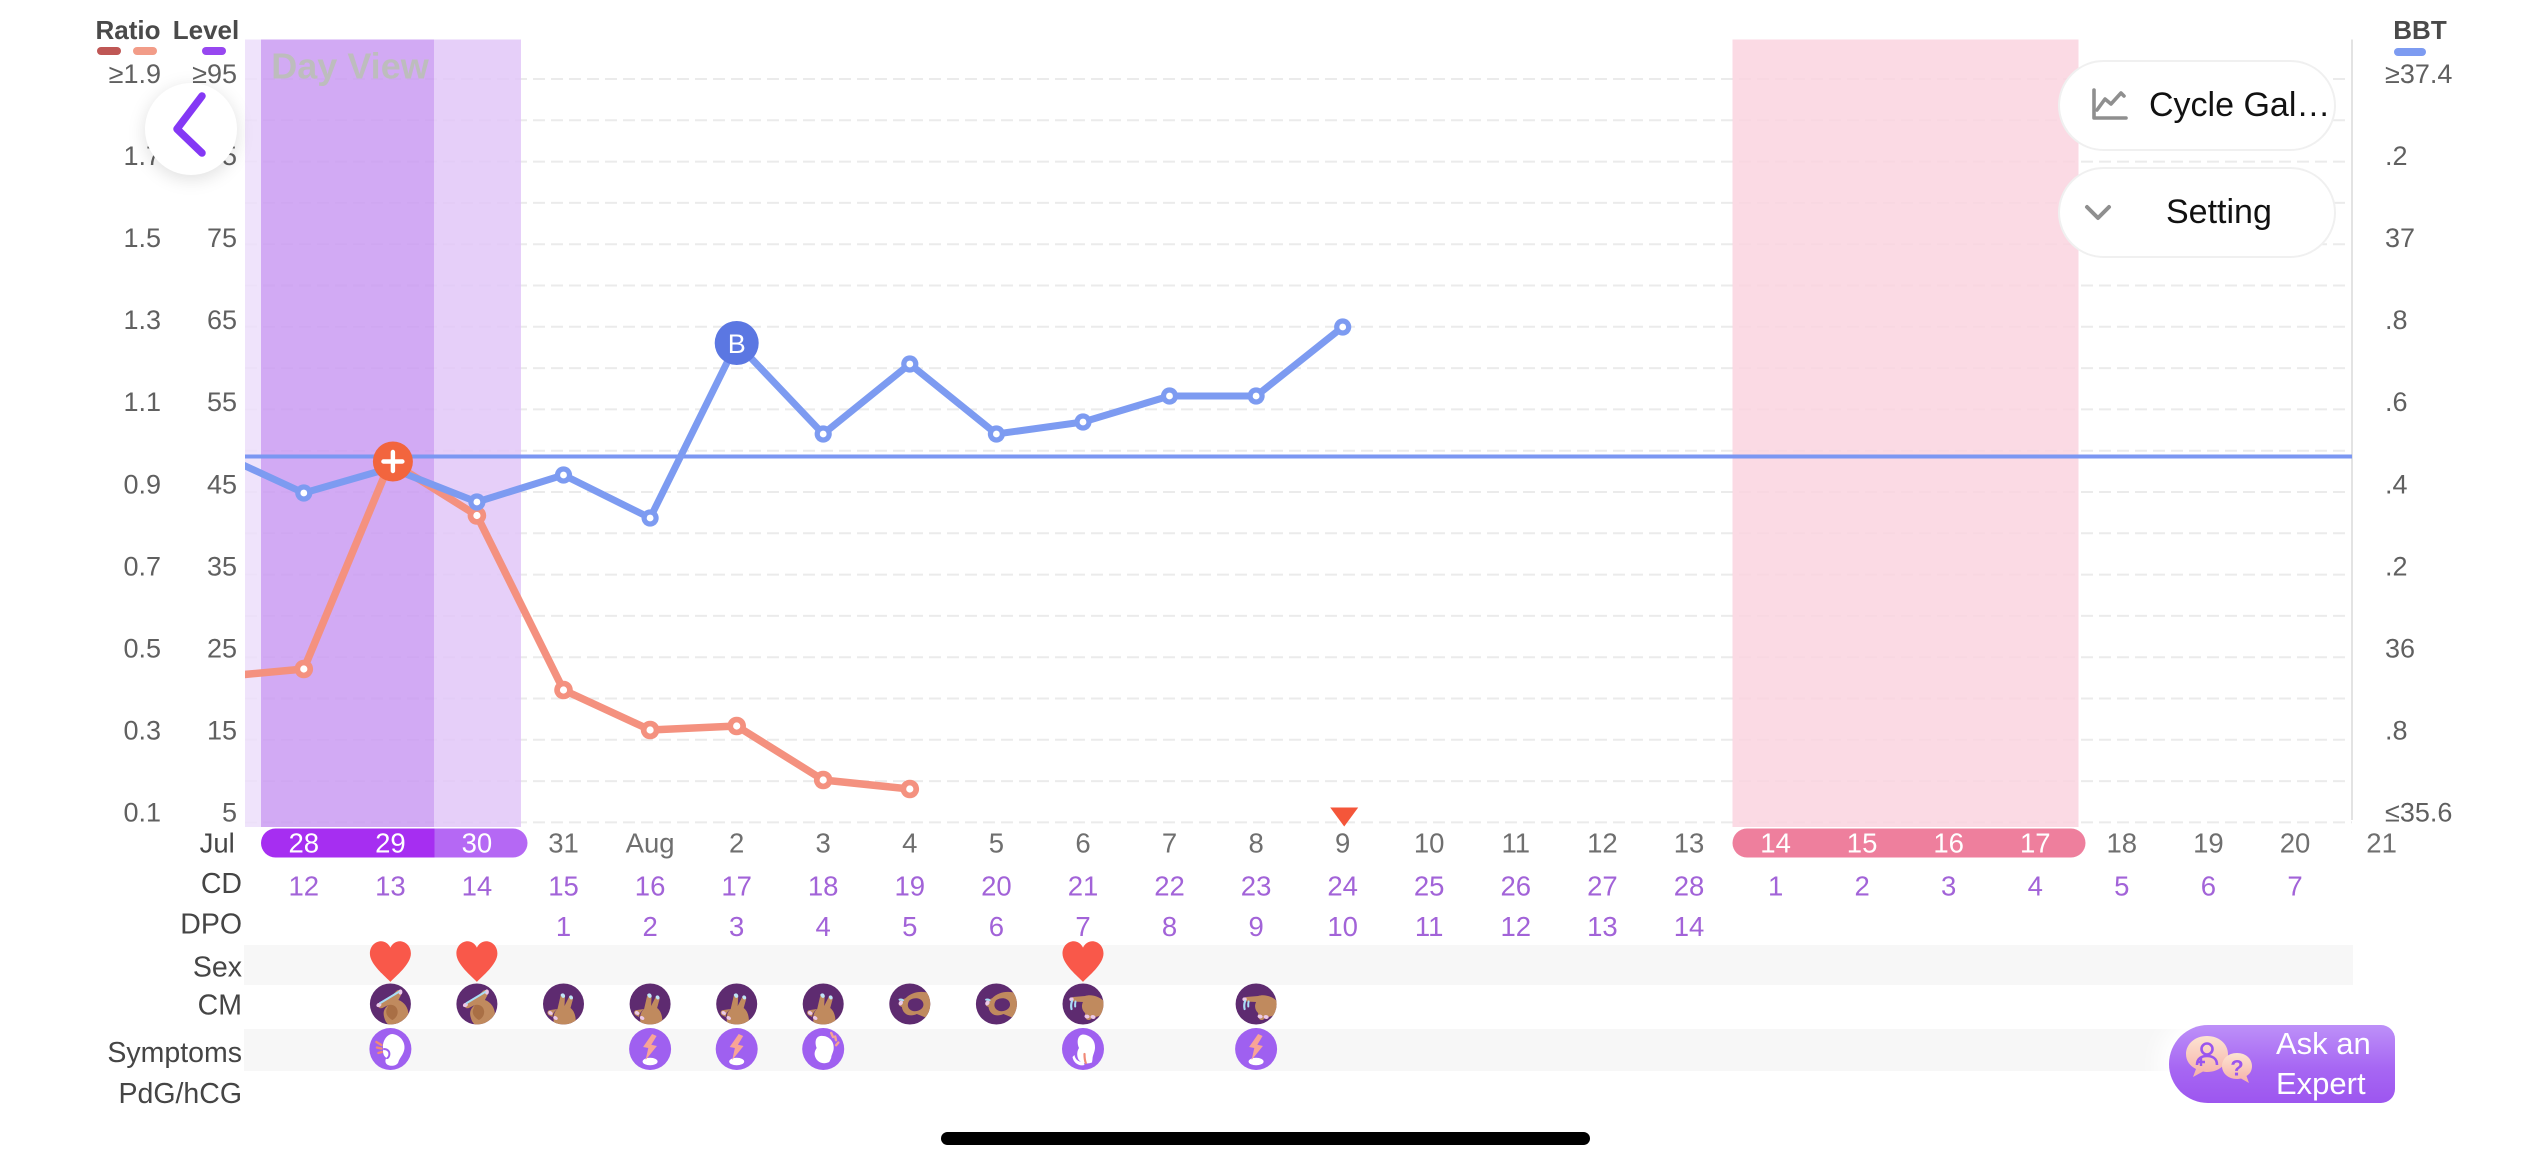  What do you see at coordinates (222, 484) in the screenshot?
I see `svg-text: 45` at bounding box center [222, 484].